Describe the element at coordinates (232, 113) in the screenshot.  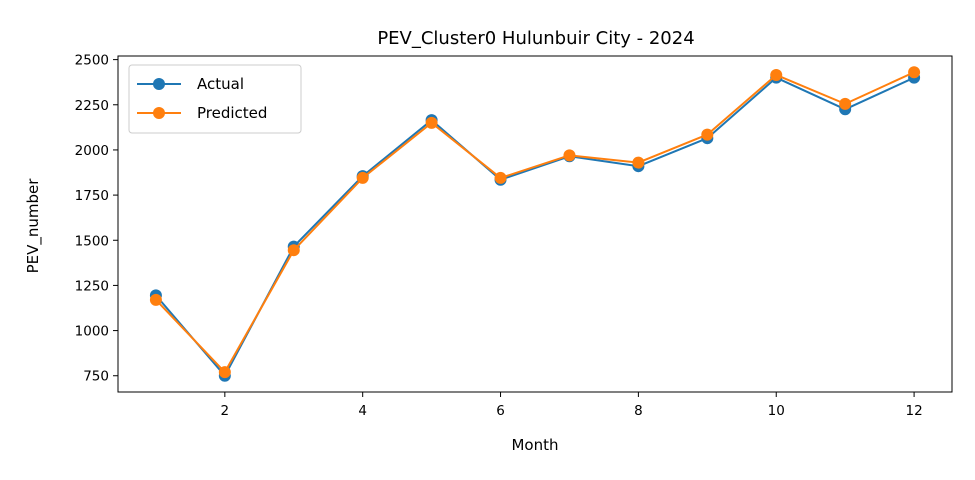
I see `legend-predicted-label: Predicted` at that location.